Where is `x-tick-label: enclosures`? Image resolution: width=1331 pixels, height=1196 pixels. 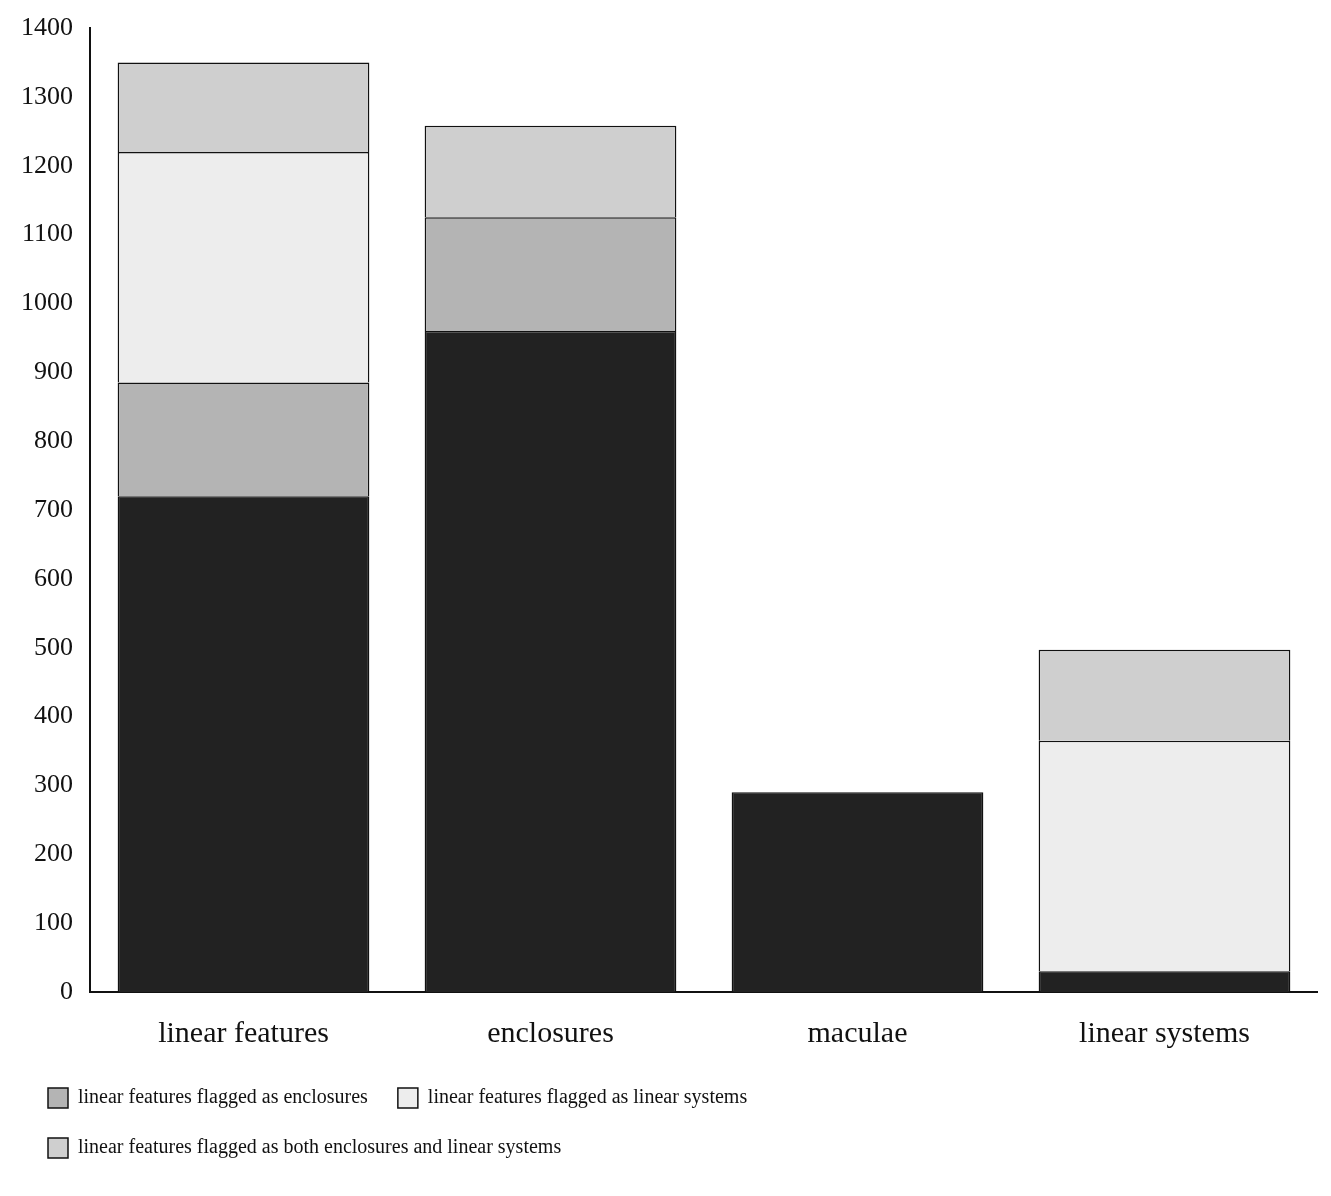 x-tick-label: enclosures is located at coordinates (550, 1031).